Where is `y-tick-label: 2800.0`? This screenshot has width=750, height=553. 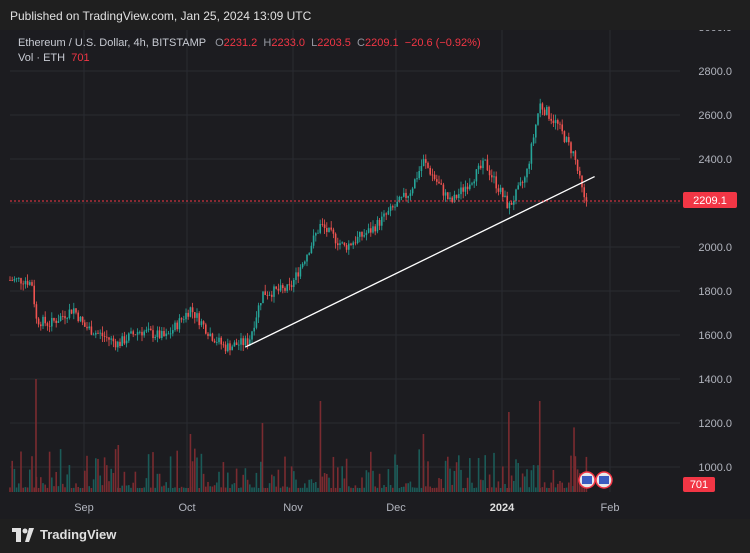
y-tick-label: 2800.0 is located at coordinates (715, 72).